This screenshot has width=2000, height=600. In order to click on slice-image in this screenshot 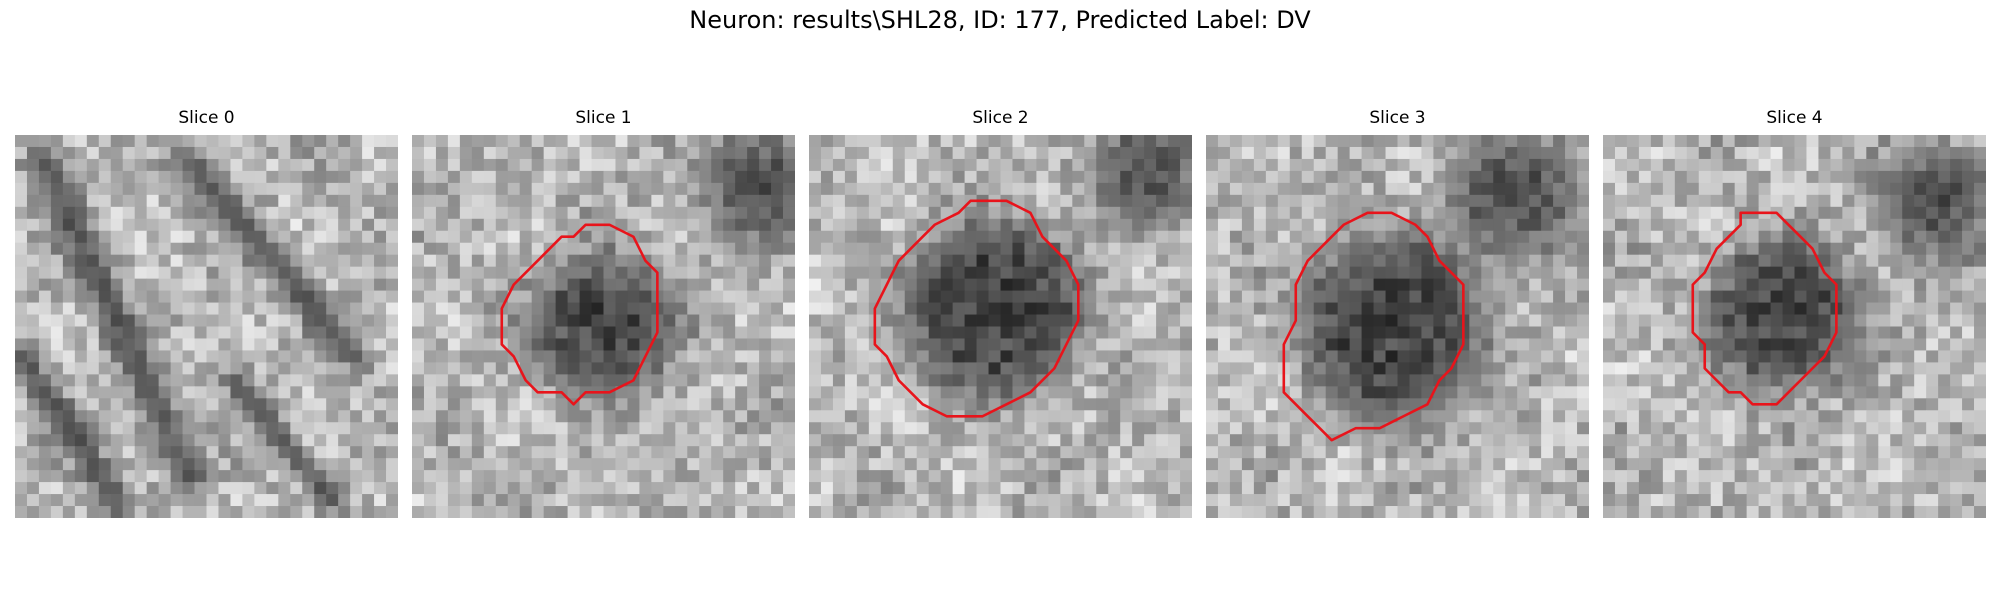, I will do `click(1794, 326)`.